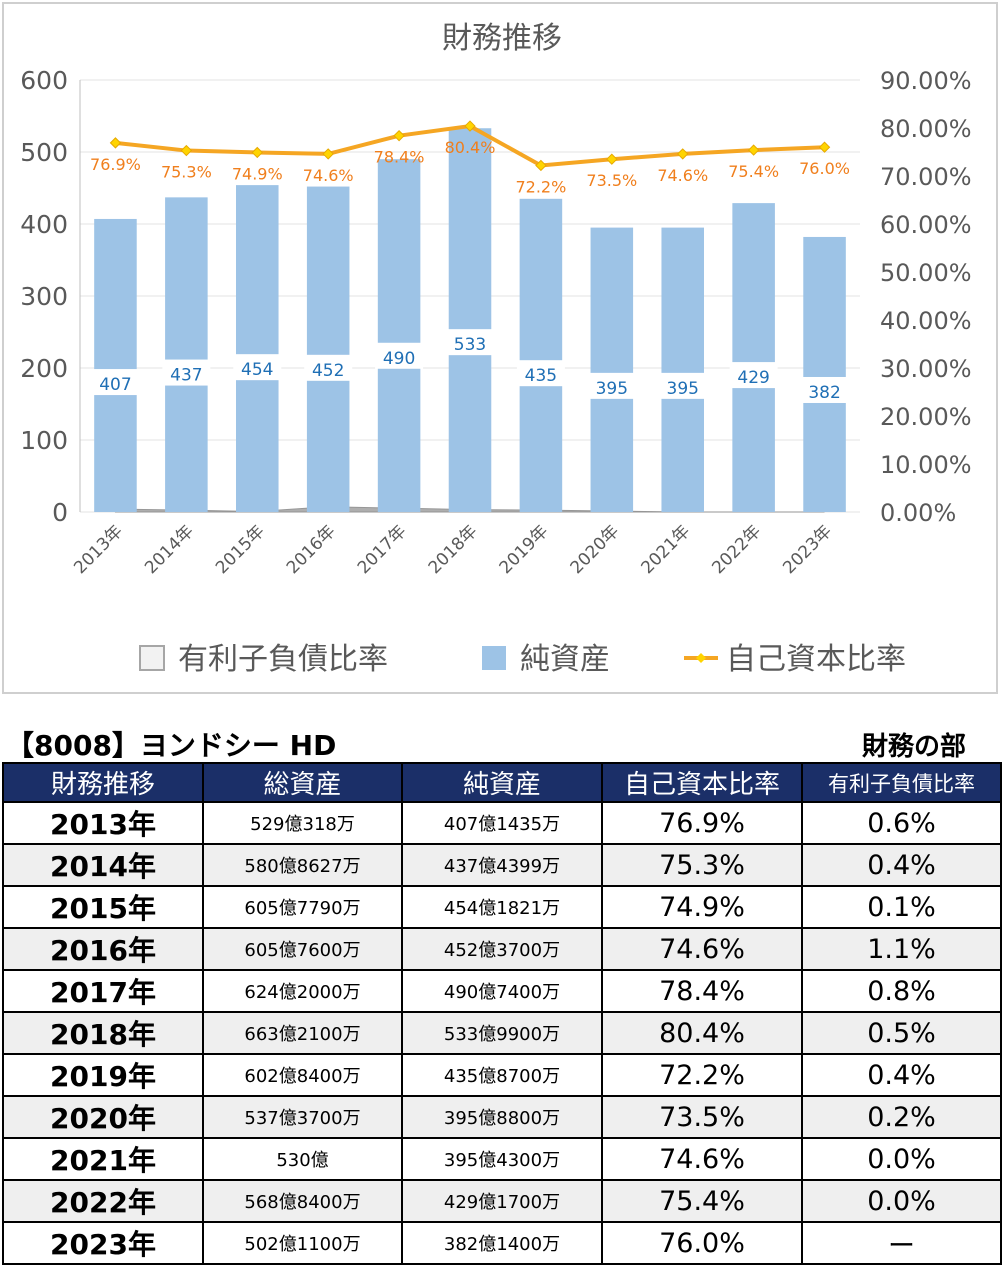  Describe the element at coordinates (901, 1243) in the screenshot. I see `cell-debt-ratio: ー` at that location.